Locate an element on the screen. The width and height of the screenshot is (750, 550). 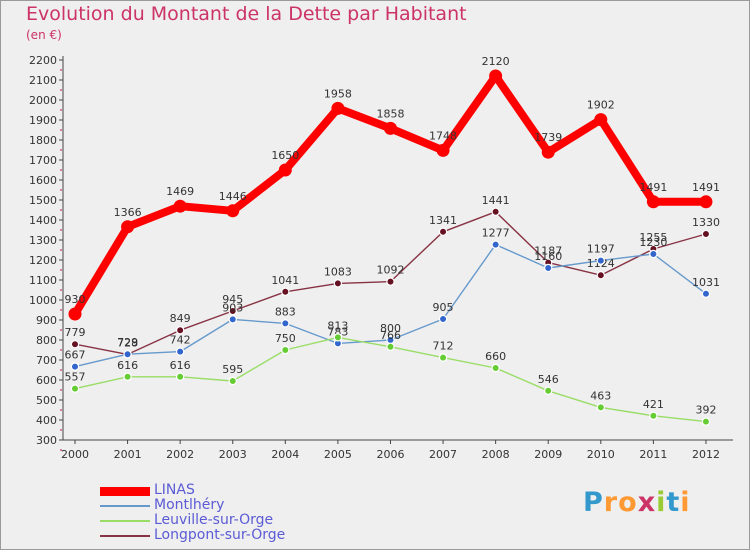
data-label: 766 is located at coordinates (390, 335).